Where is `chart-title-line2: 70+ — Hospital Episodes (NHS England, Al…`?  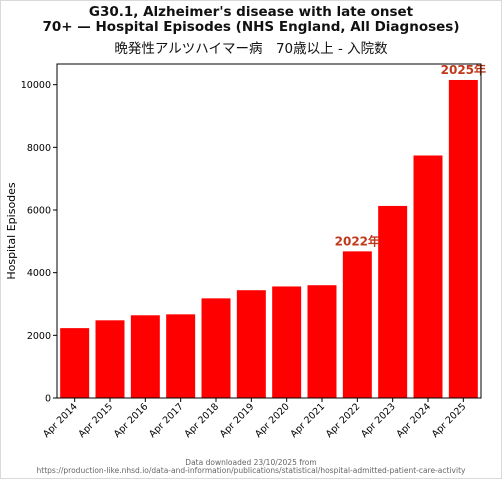
chart-title-line2: 70+ — Hospital Episodes (NHS England, Al… is located at coordinates (251, 27).